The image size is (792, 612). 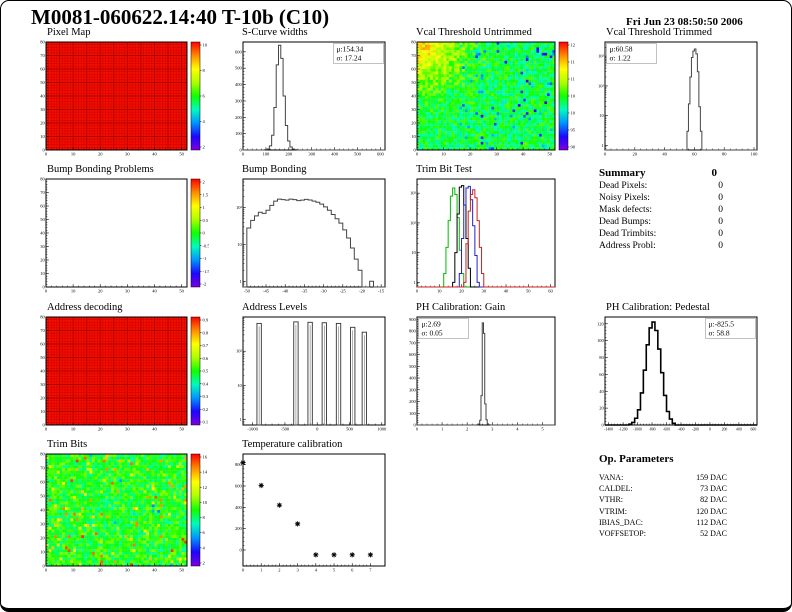 What do you see at coordinates (661, 198) in the screenshot?
I see `summary-row: Noisy Pixels: 0` at bounding box center [661, 198].